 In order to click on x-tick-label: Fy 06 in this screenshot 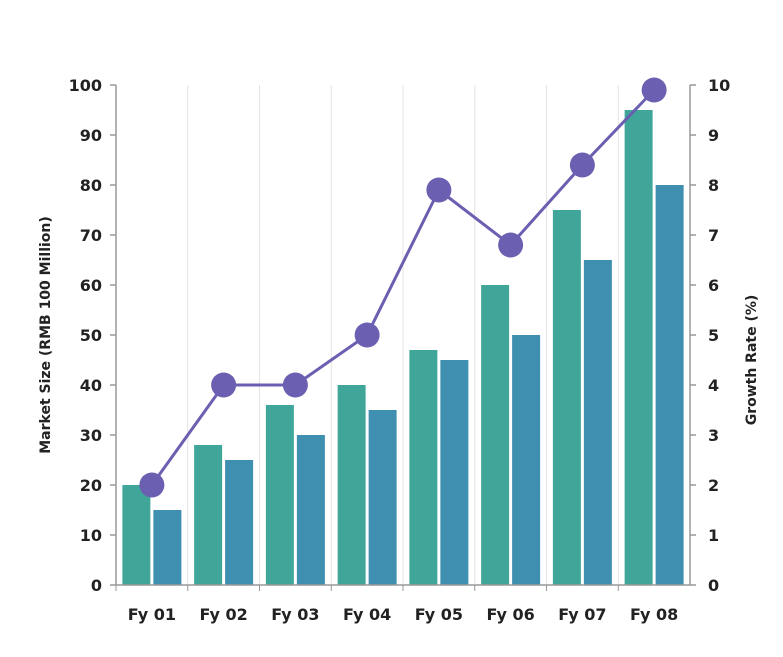, I will do `click(510, 614)`.